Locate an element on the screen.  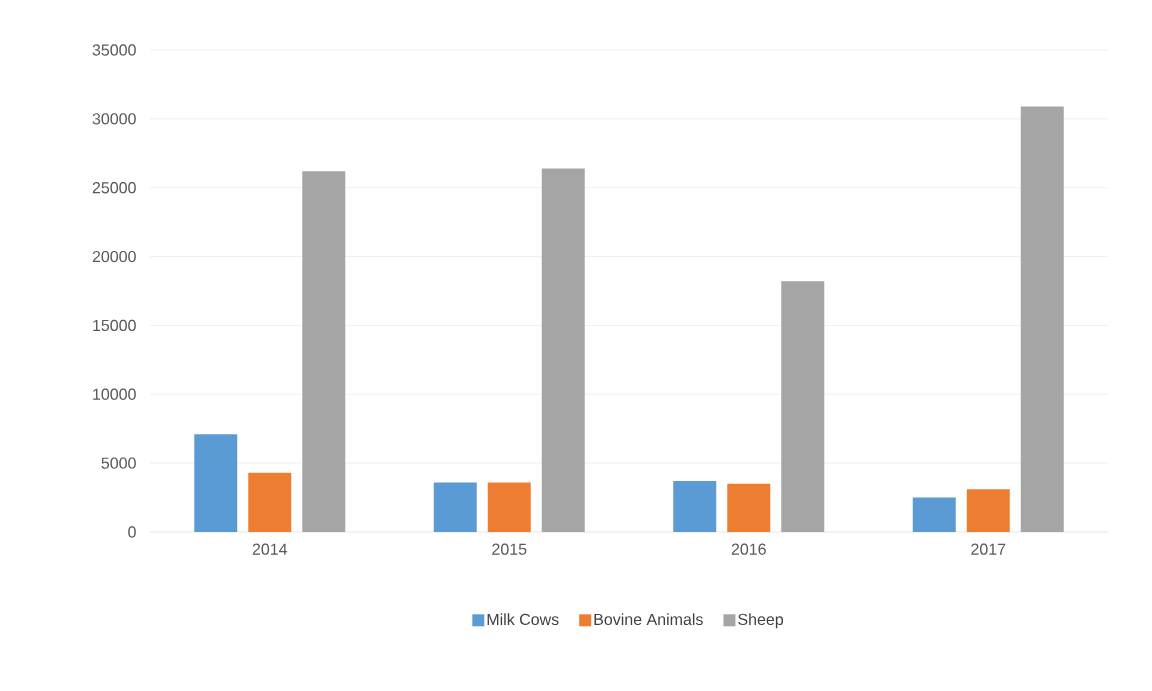
legend-label: Milk Cows is located at coordinates (523, 619).